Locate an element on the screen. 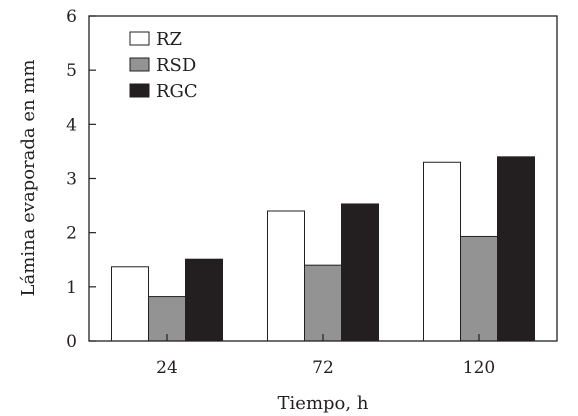  legend-swatch-rsd is located at coordinates (139, 64).